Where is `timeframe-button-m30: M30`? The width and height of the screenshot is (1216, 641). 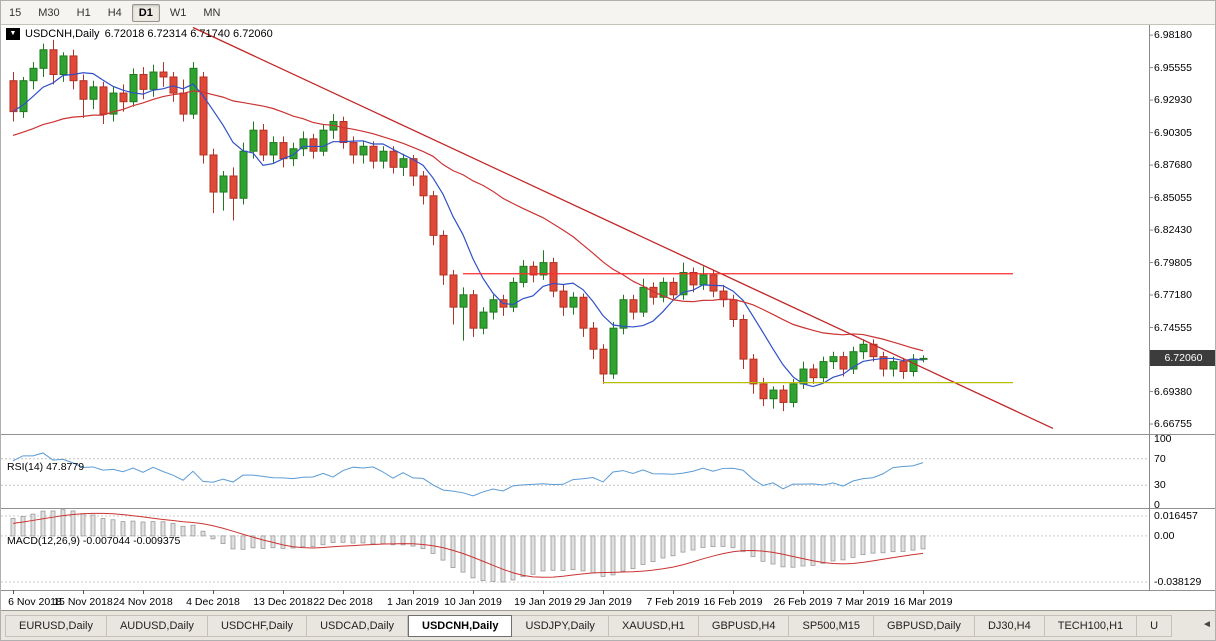 timeframe-button-m30: M30 is located at coordinates (49, 12).